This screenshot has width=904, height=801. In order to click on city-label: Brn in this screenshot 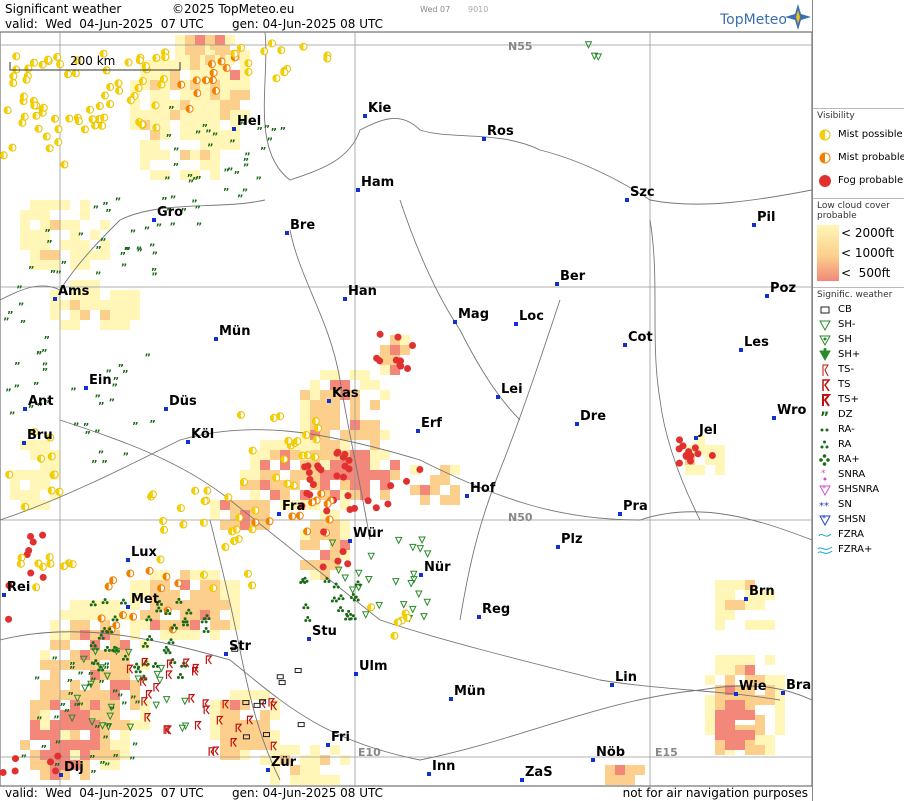, I will do `click(762, 591)`.